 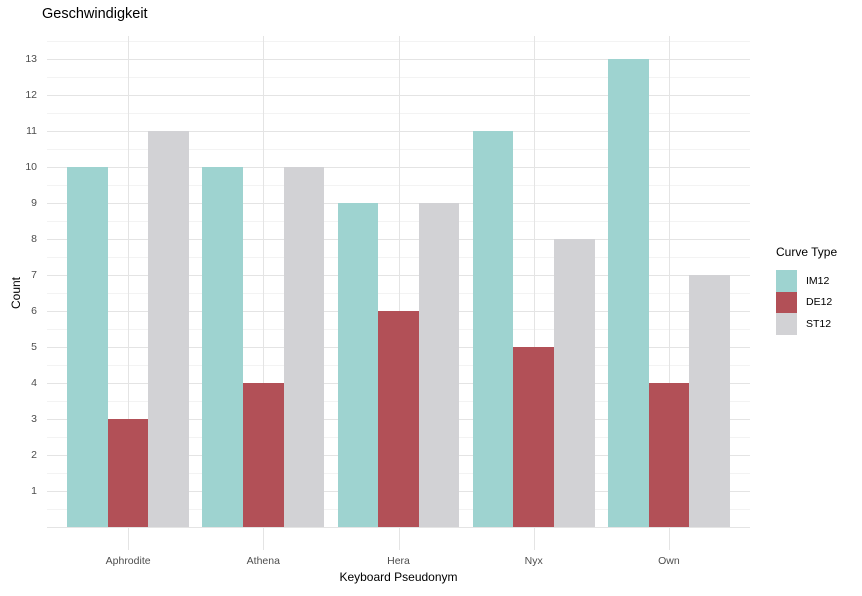 I want to click on x-axis-tick-labels: Aphrodite Athena Hera Nyx Own, so click(x=398, y=561).